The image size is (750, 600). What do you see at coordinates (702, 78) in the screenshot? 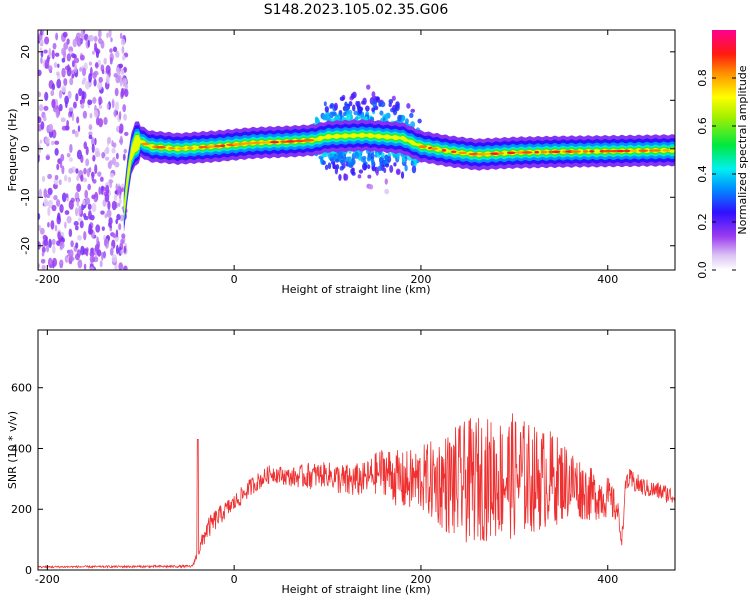
I see `colorbar-tick-label: 0.8` at bounding box center [702, 78].